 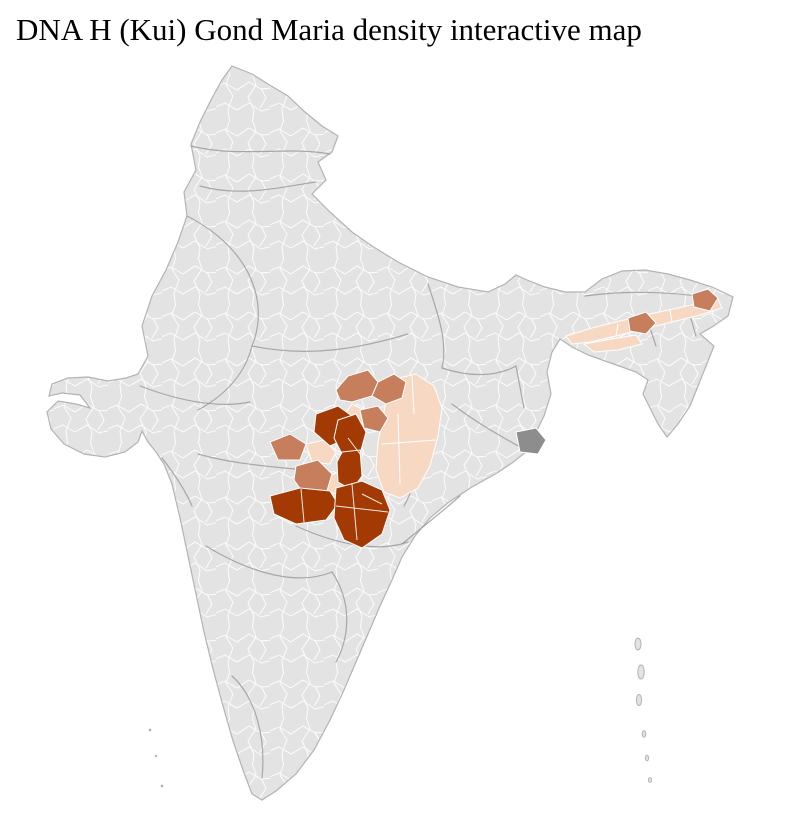 What do you see at coordinates (643, 710) in the screenshot?
I see `andaman-nicobar-islands` at bounding box center [643, 710].